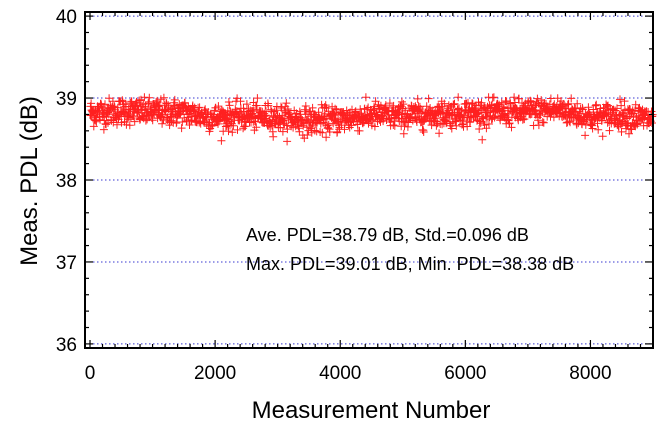 This screenshot has width=657, height=426. What do you see at coordinates (590, 373) in the screenshot?
I see `x-tick-label: 8000` at bounding box center [590, 373].